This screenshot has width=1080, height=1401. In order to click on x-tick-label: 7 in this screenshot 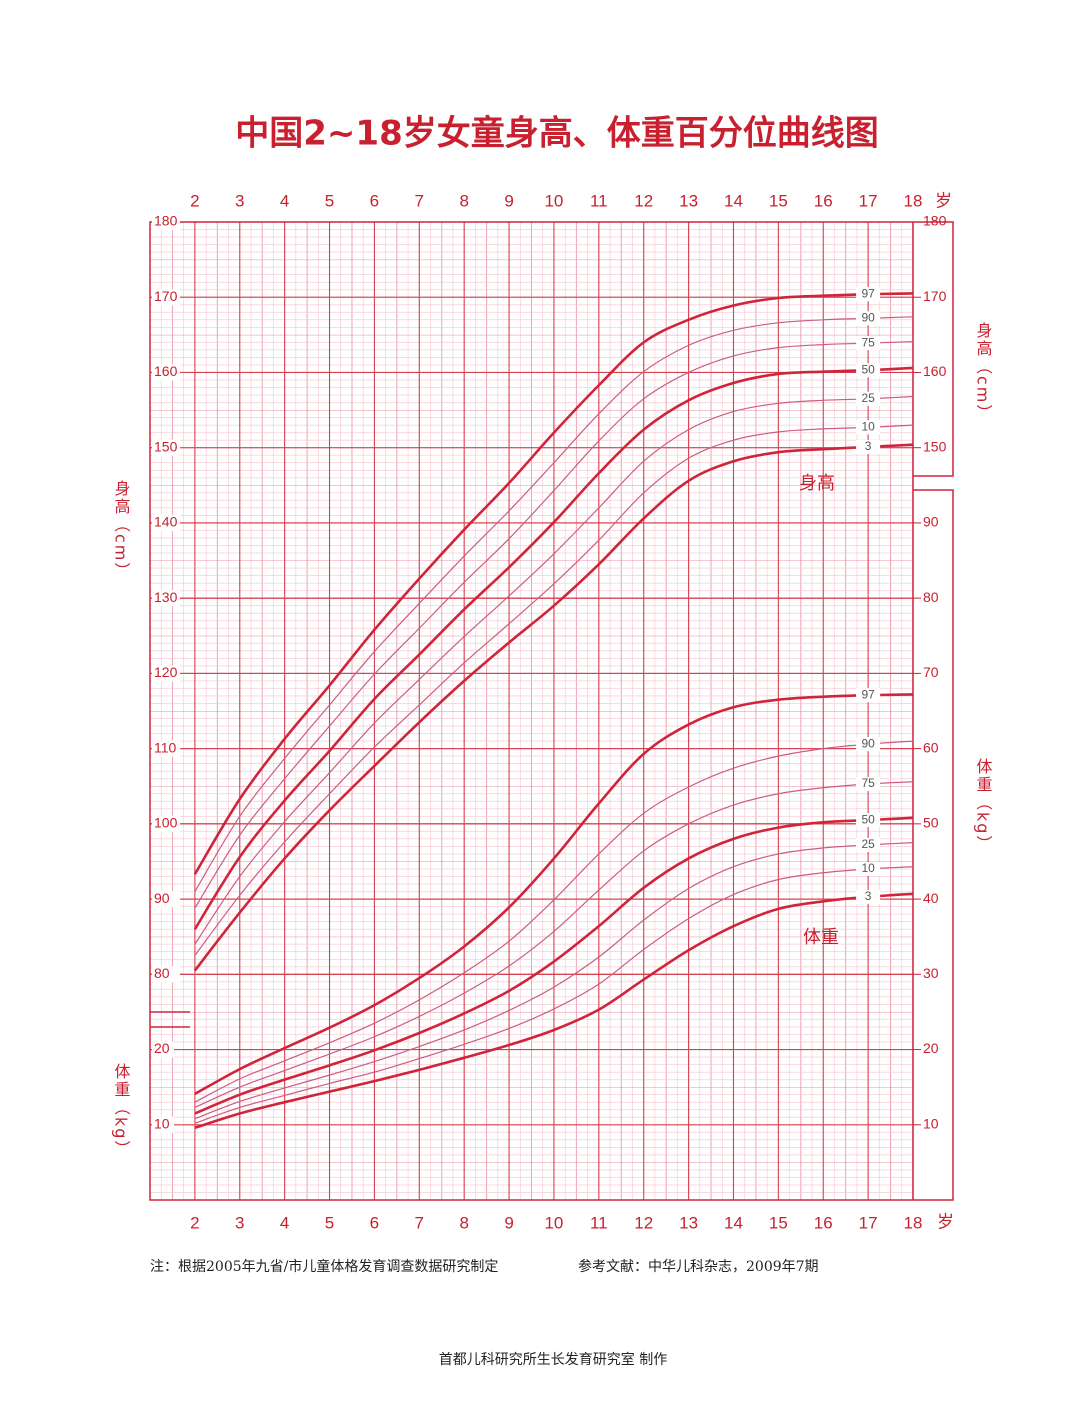, I will do `click(419, 200)`.